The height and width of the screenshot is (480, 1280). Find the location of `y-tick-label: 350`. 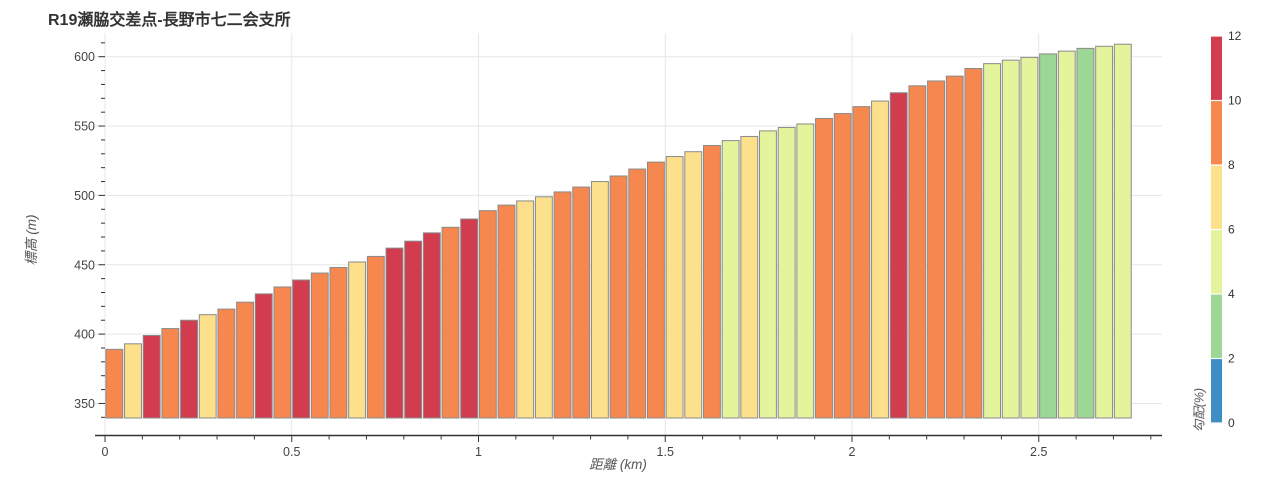

y-tick-label: 350 is located at coordinates (84, 404).